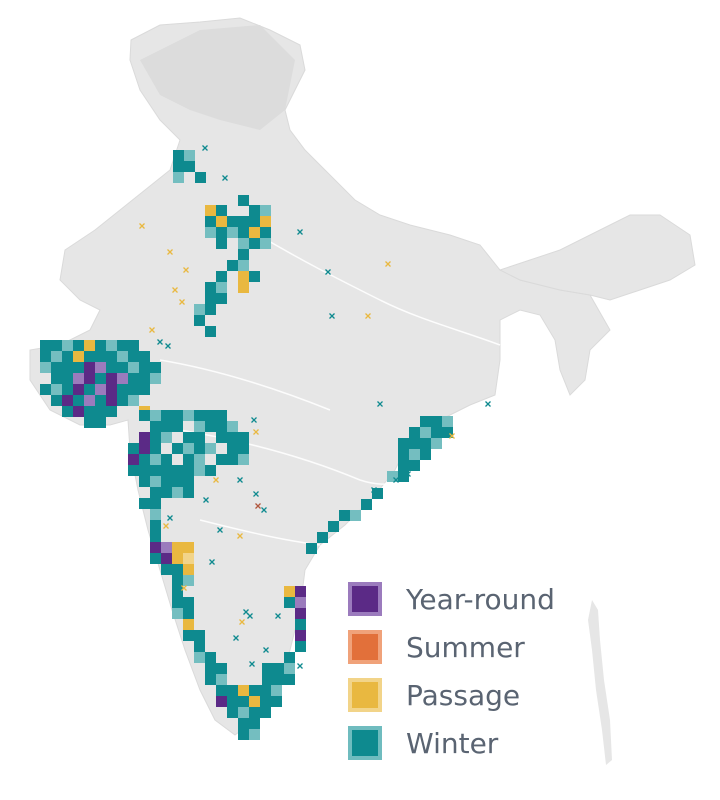  What do you see at coordinates (600, 682) in the screenshot?
I see `island-chain` at bounding box center [600, 682].